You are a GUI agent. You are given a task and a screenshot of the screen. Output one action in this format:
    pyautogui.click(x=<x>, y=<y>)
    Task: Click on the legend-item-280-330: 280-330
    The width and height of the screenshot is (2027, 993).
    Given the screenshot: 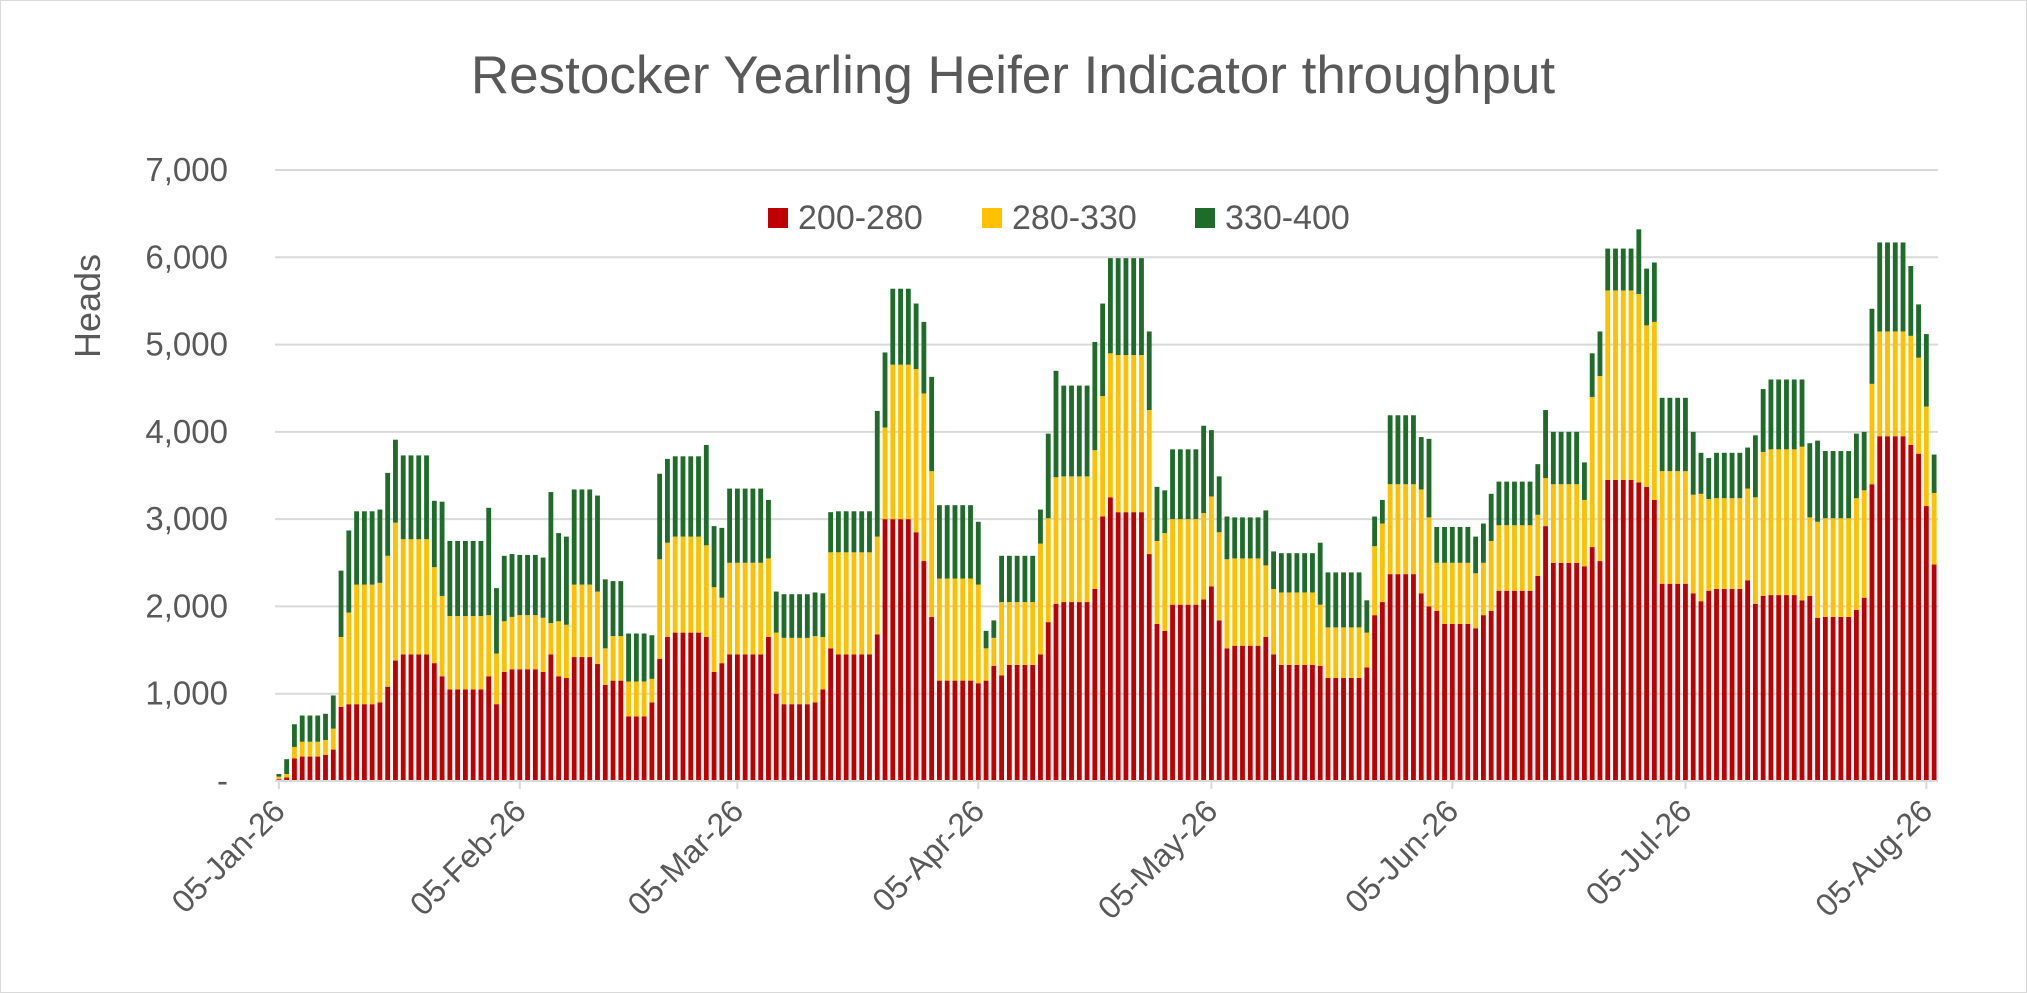 What is the action you would take?
    pyautogui.click(x=1059, y=218)
    